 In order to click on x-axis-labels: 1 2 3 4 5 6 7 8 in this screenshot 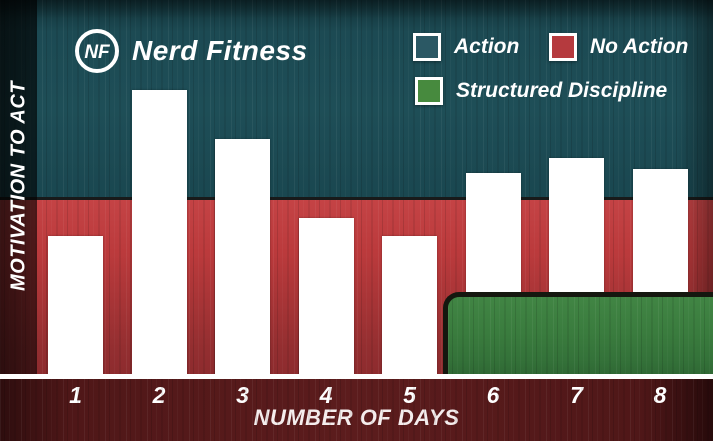, I will do `click(356, 395)`.